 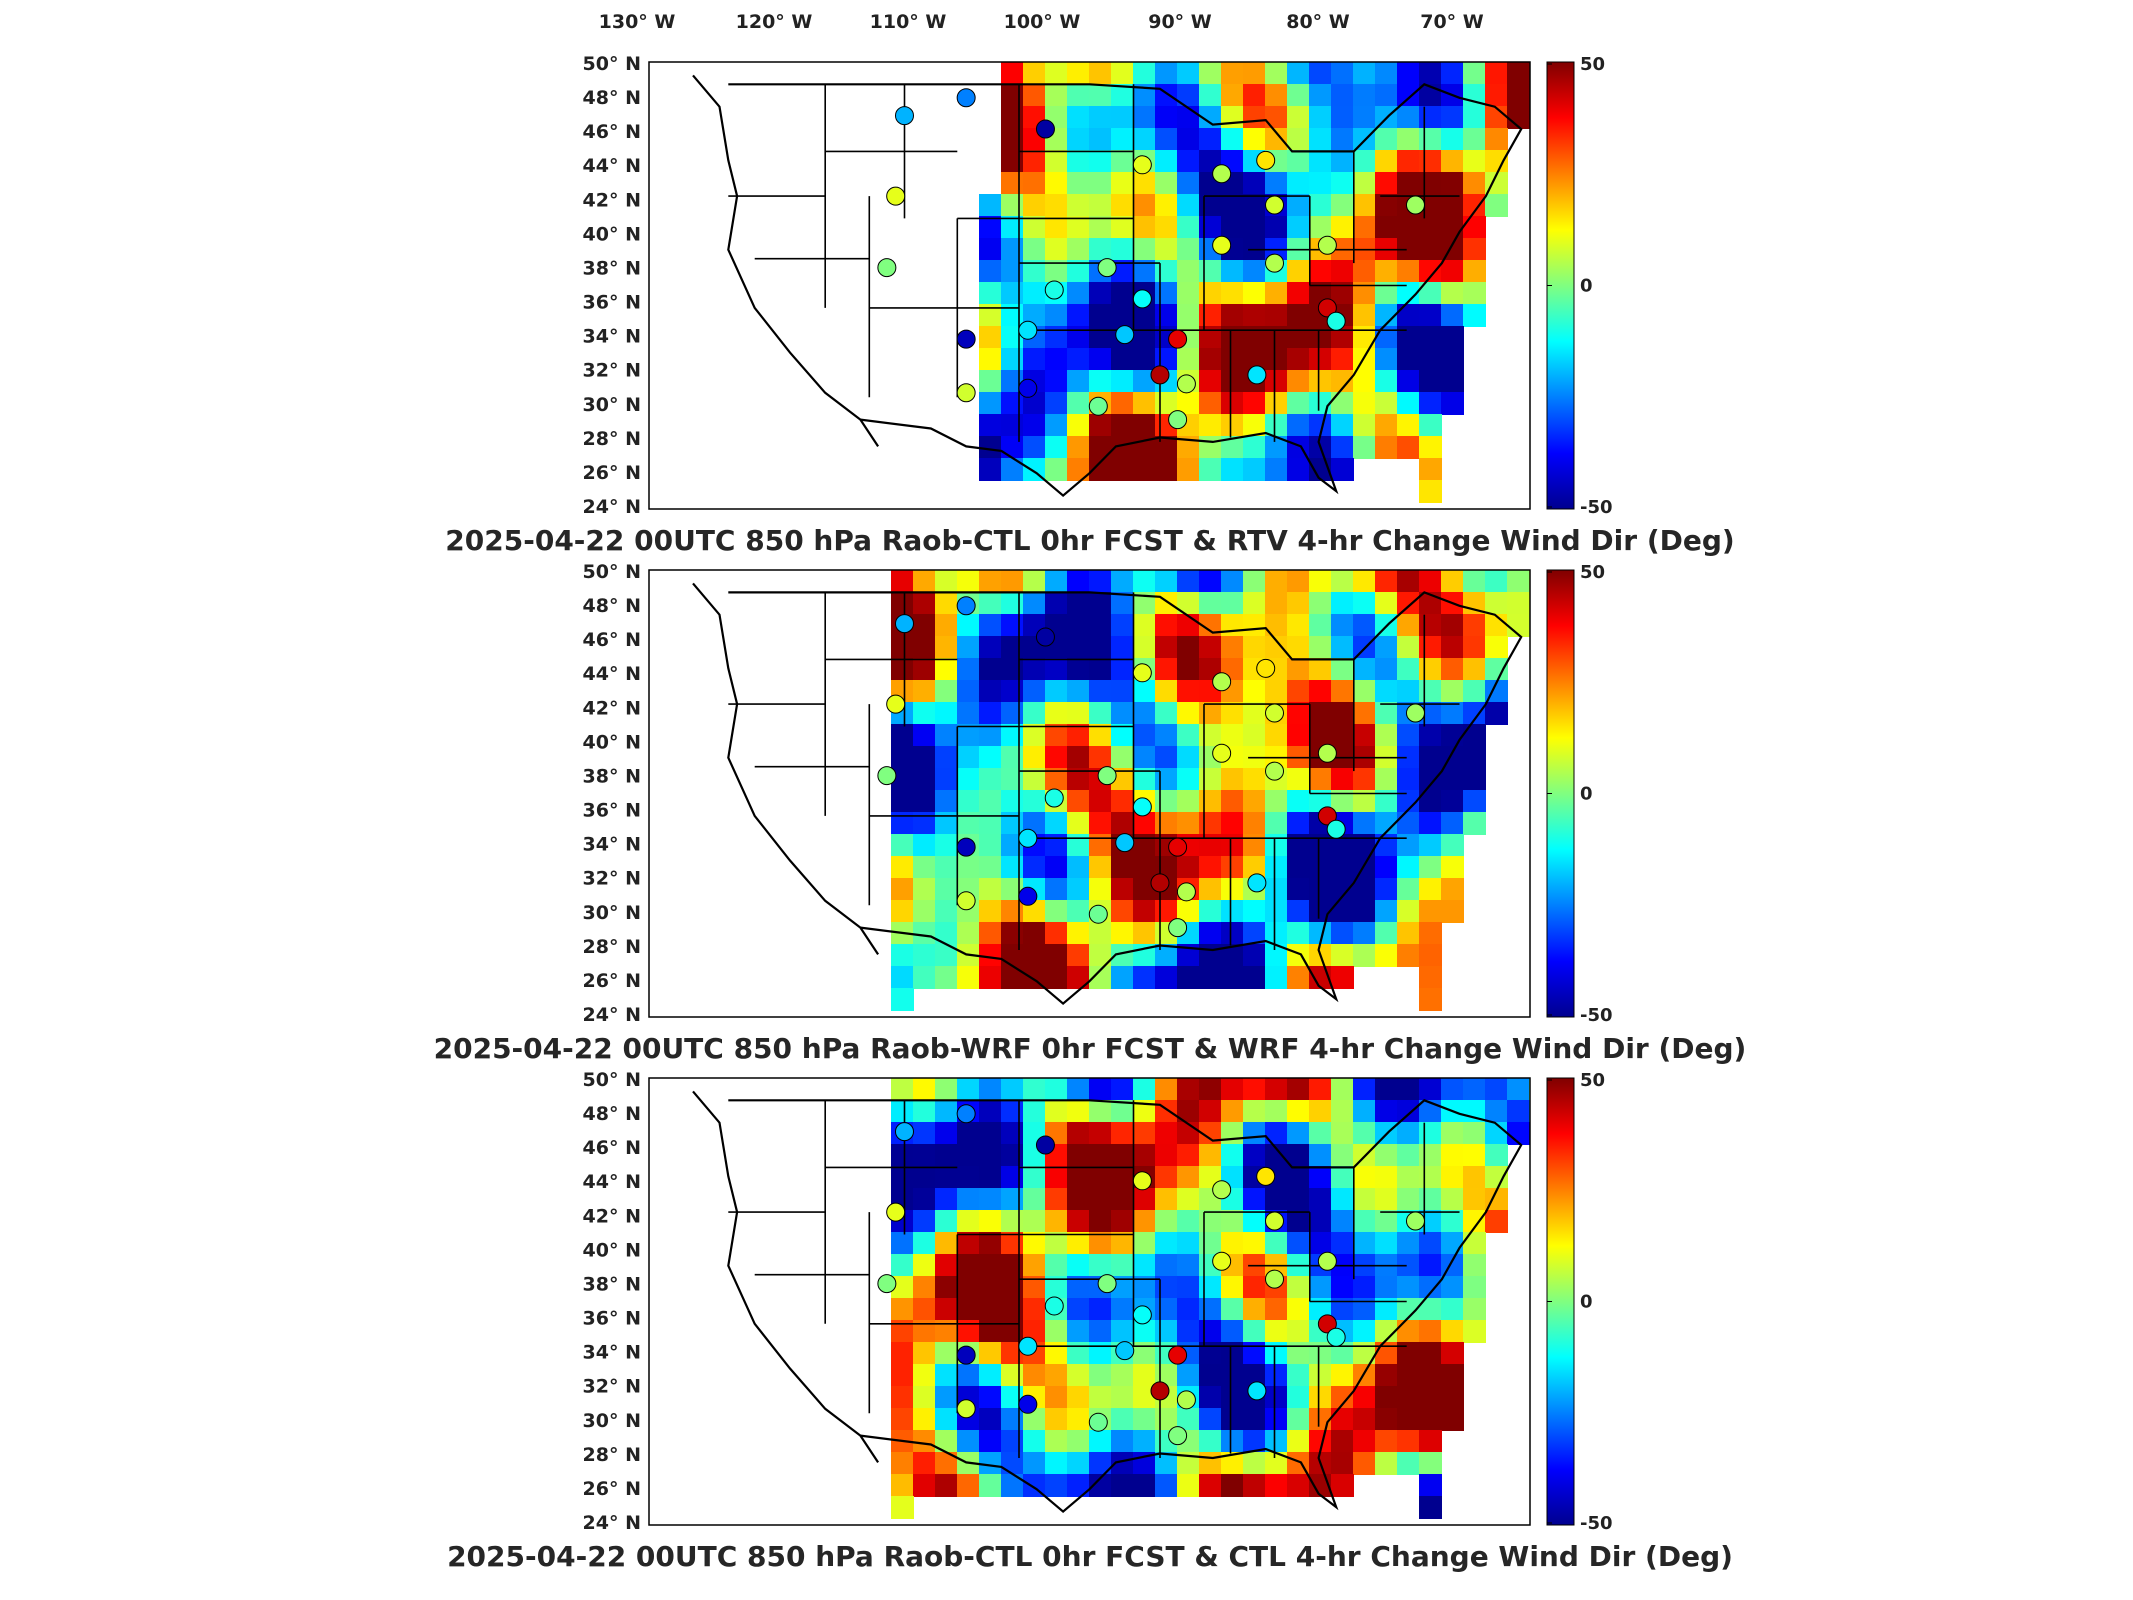 I want to click on map-boundaries, so click(x=1107, y=286).